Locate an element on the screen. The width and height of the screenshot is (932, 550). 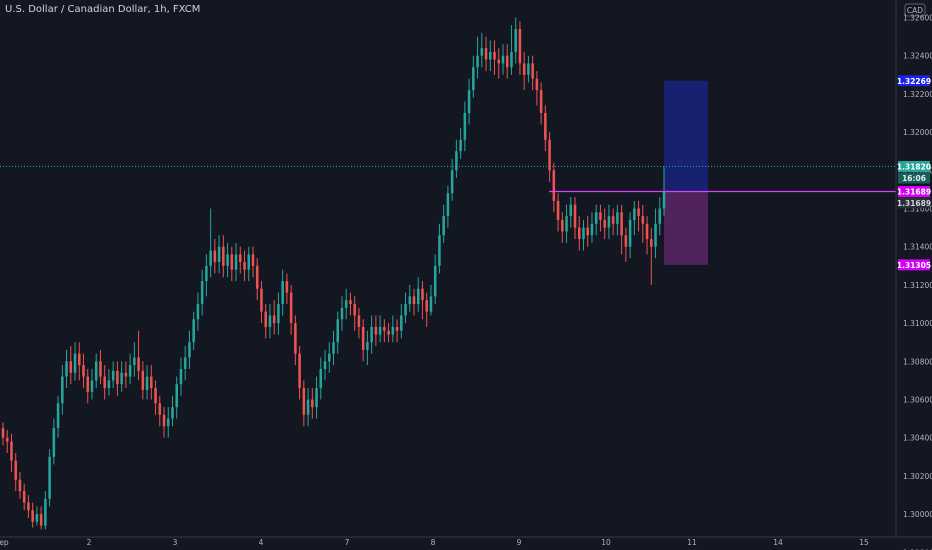
y-tick-label: 1.29800 is located at coordinates (917, 549).